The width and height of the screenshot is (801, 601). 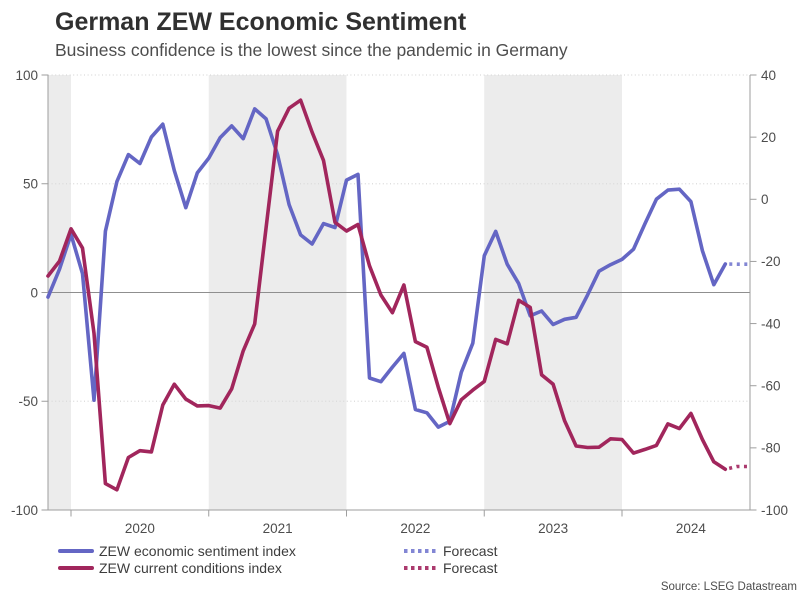 I want to click on x-axis-year-label: 2023, so click(x=553, y=528).